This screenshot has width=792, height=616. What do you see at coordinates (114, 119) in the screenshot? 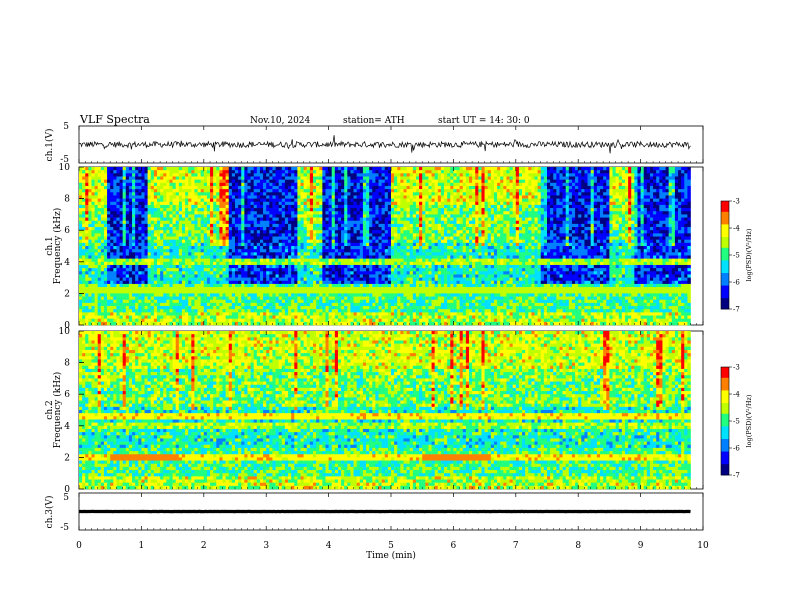
I see `figure-title: VLF Spectra` at bounding box center [114, 119].